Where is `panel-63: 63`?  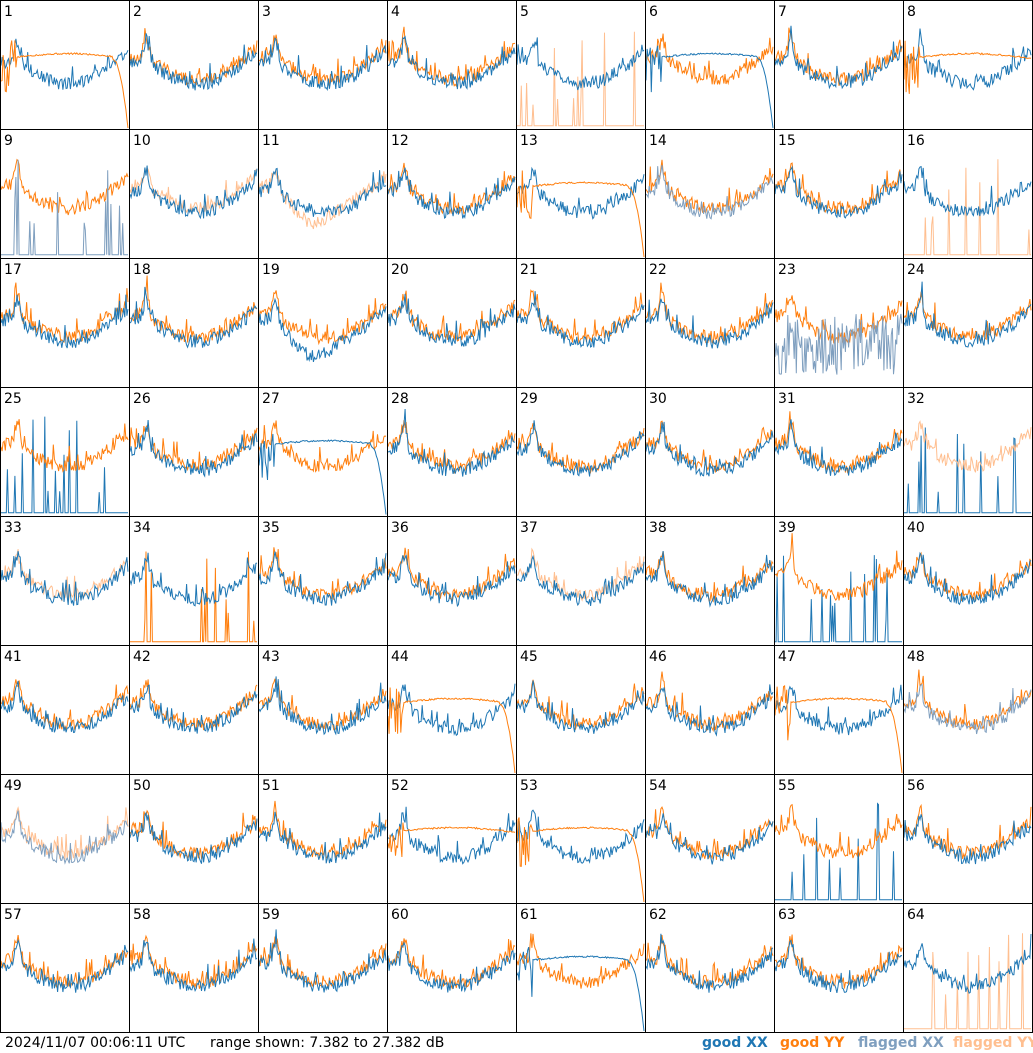
panel-63: 63 is located at coordinates (839, 968).